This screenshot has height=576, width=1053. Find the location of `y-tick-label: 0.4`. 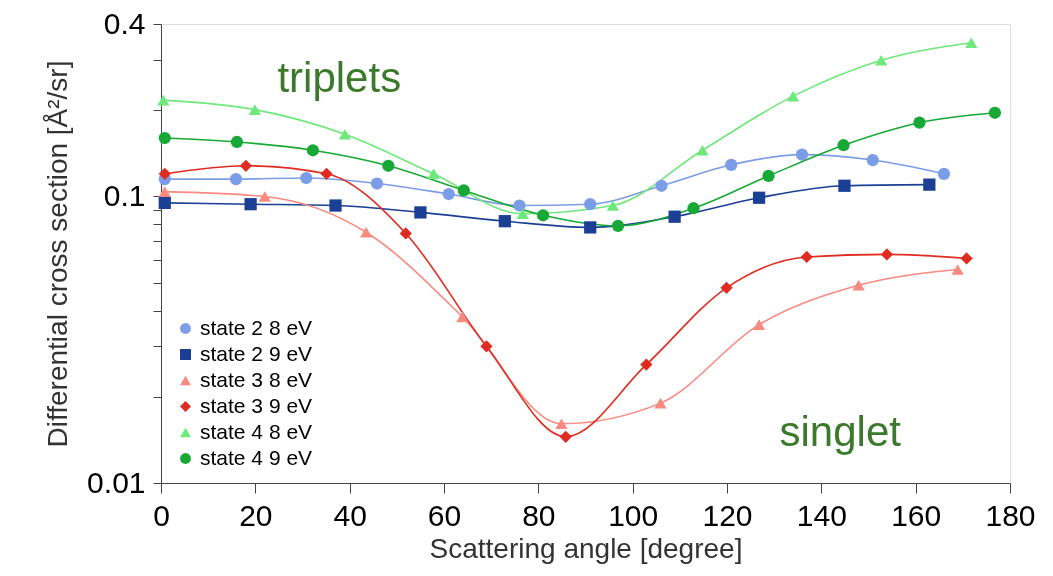

y-tick-label: 0.4 is located at coordinates (124, 23).